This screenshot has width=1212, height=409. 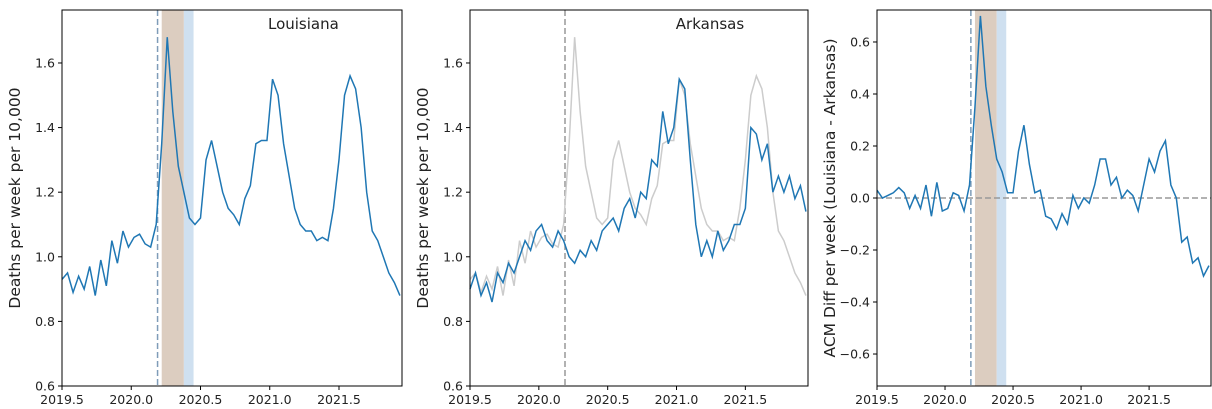 What do you see at coordinates (830, 198) in the screenshot?
I see `y-axis-label: ACM Diff per week (Louisiana - Arkansas)` at bounding box center [830, 198].